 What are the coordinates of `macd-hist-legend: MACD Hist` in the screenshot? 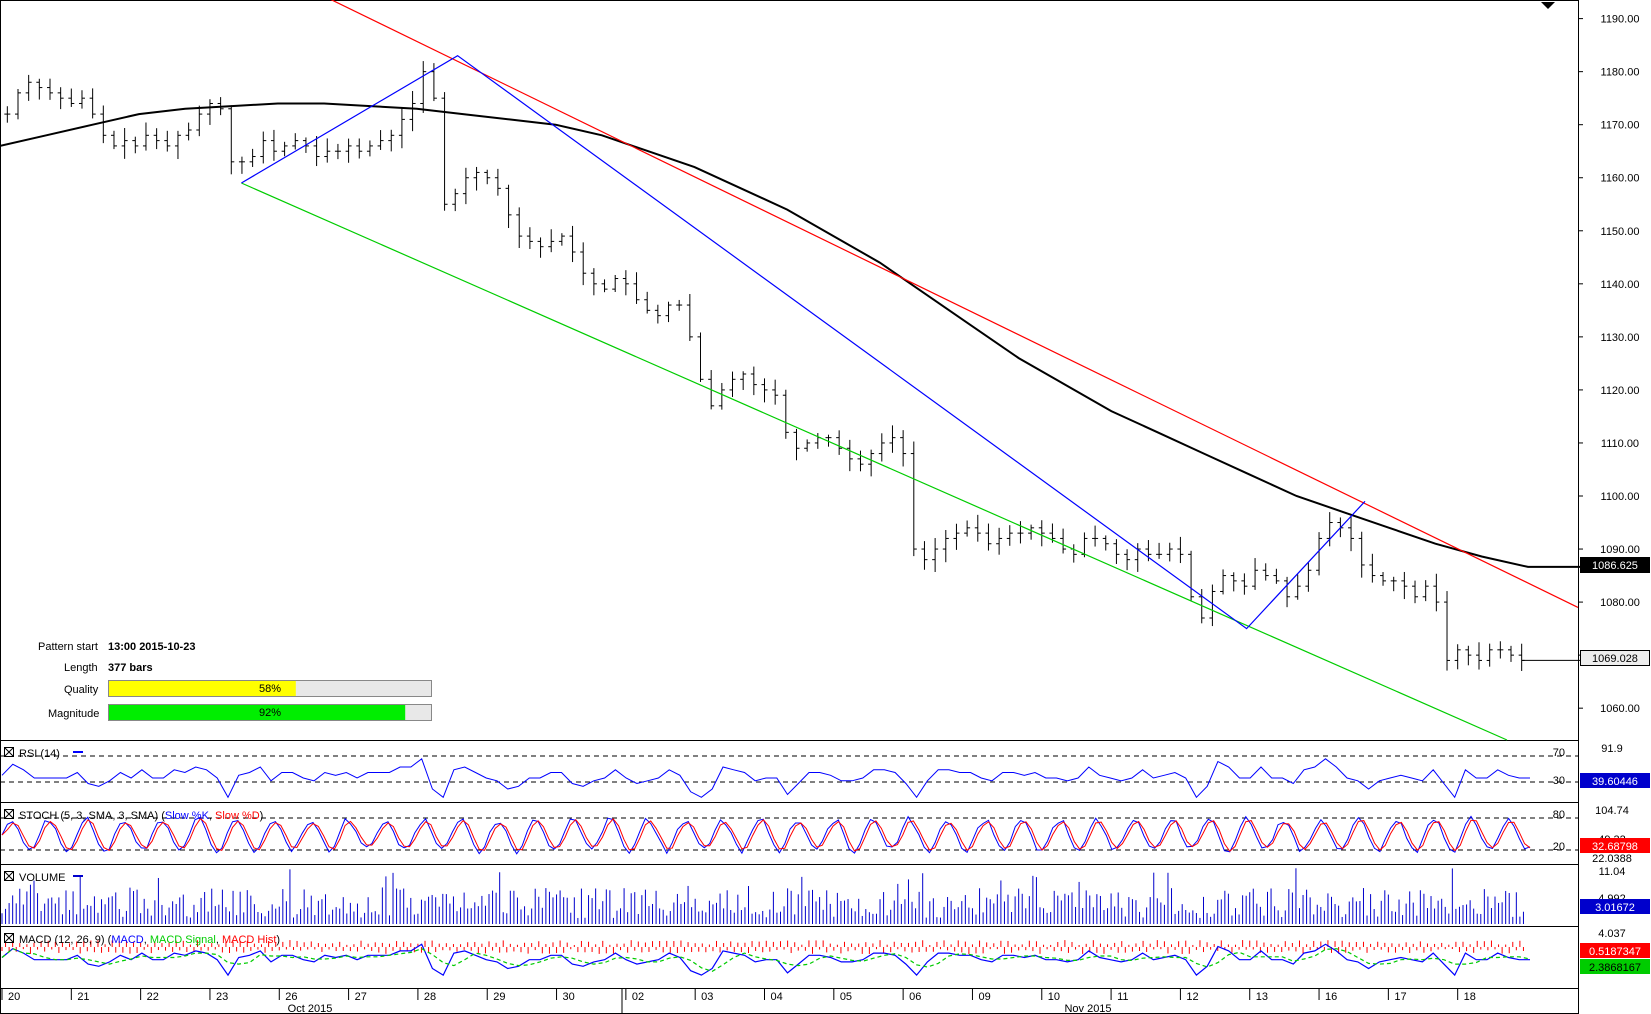 It's located at (249, 940).